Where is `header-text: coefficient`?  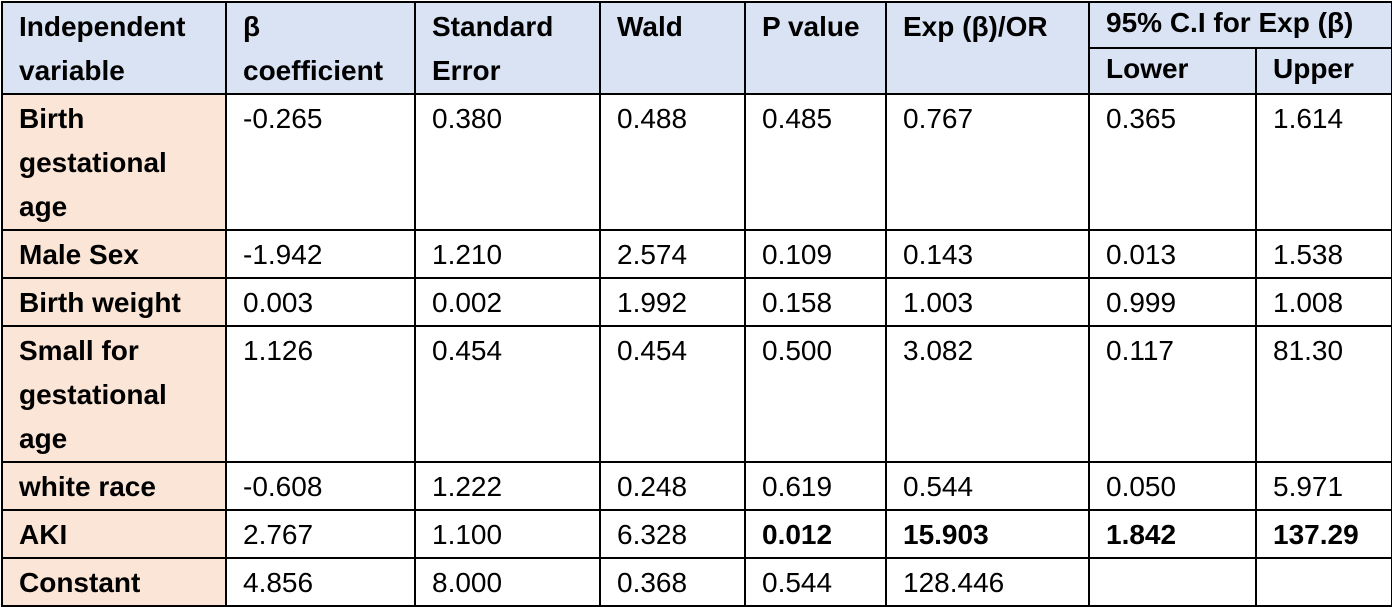
header-text: coefficient is located at coordinates (313, 70).